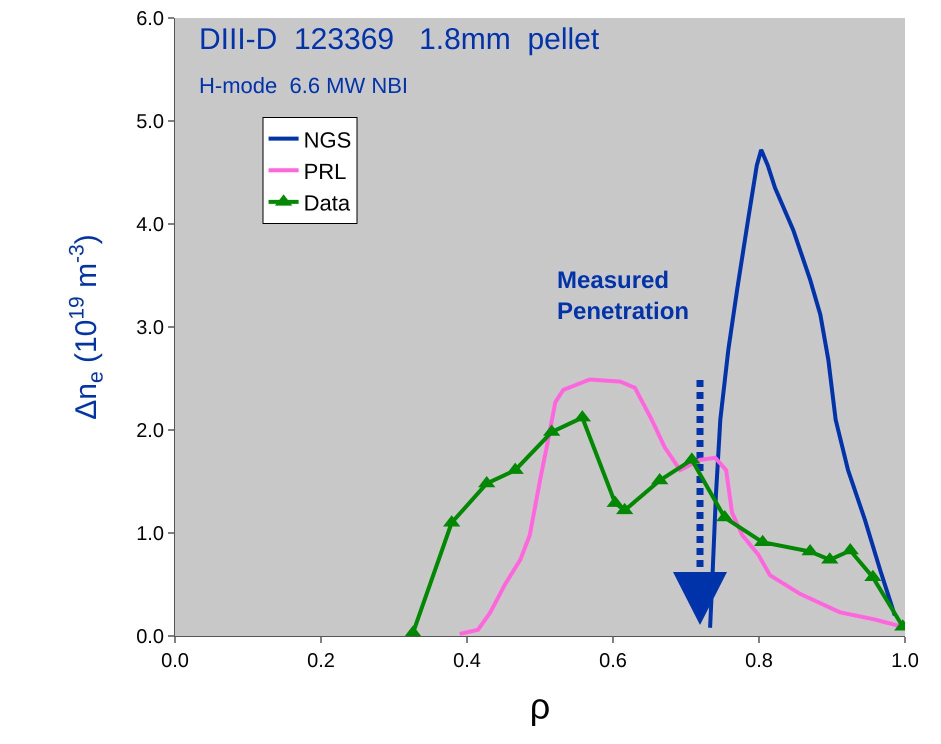  Describe the element at coordinates (399, 39) in the screenshot. I see `chart-title: DIII-D 123369 1.8mm pellet` at that location.